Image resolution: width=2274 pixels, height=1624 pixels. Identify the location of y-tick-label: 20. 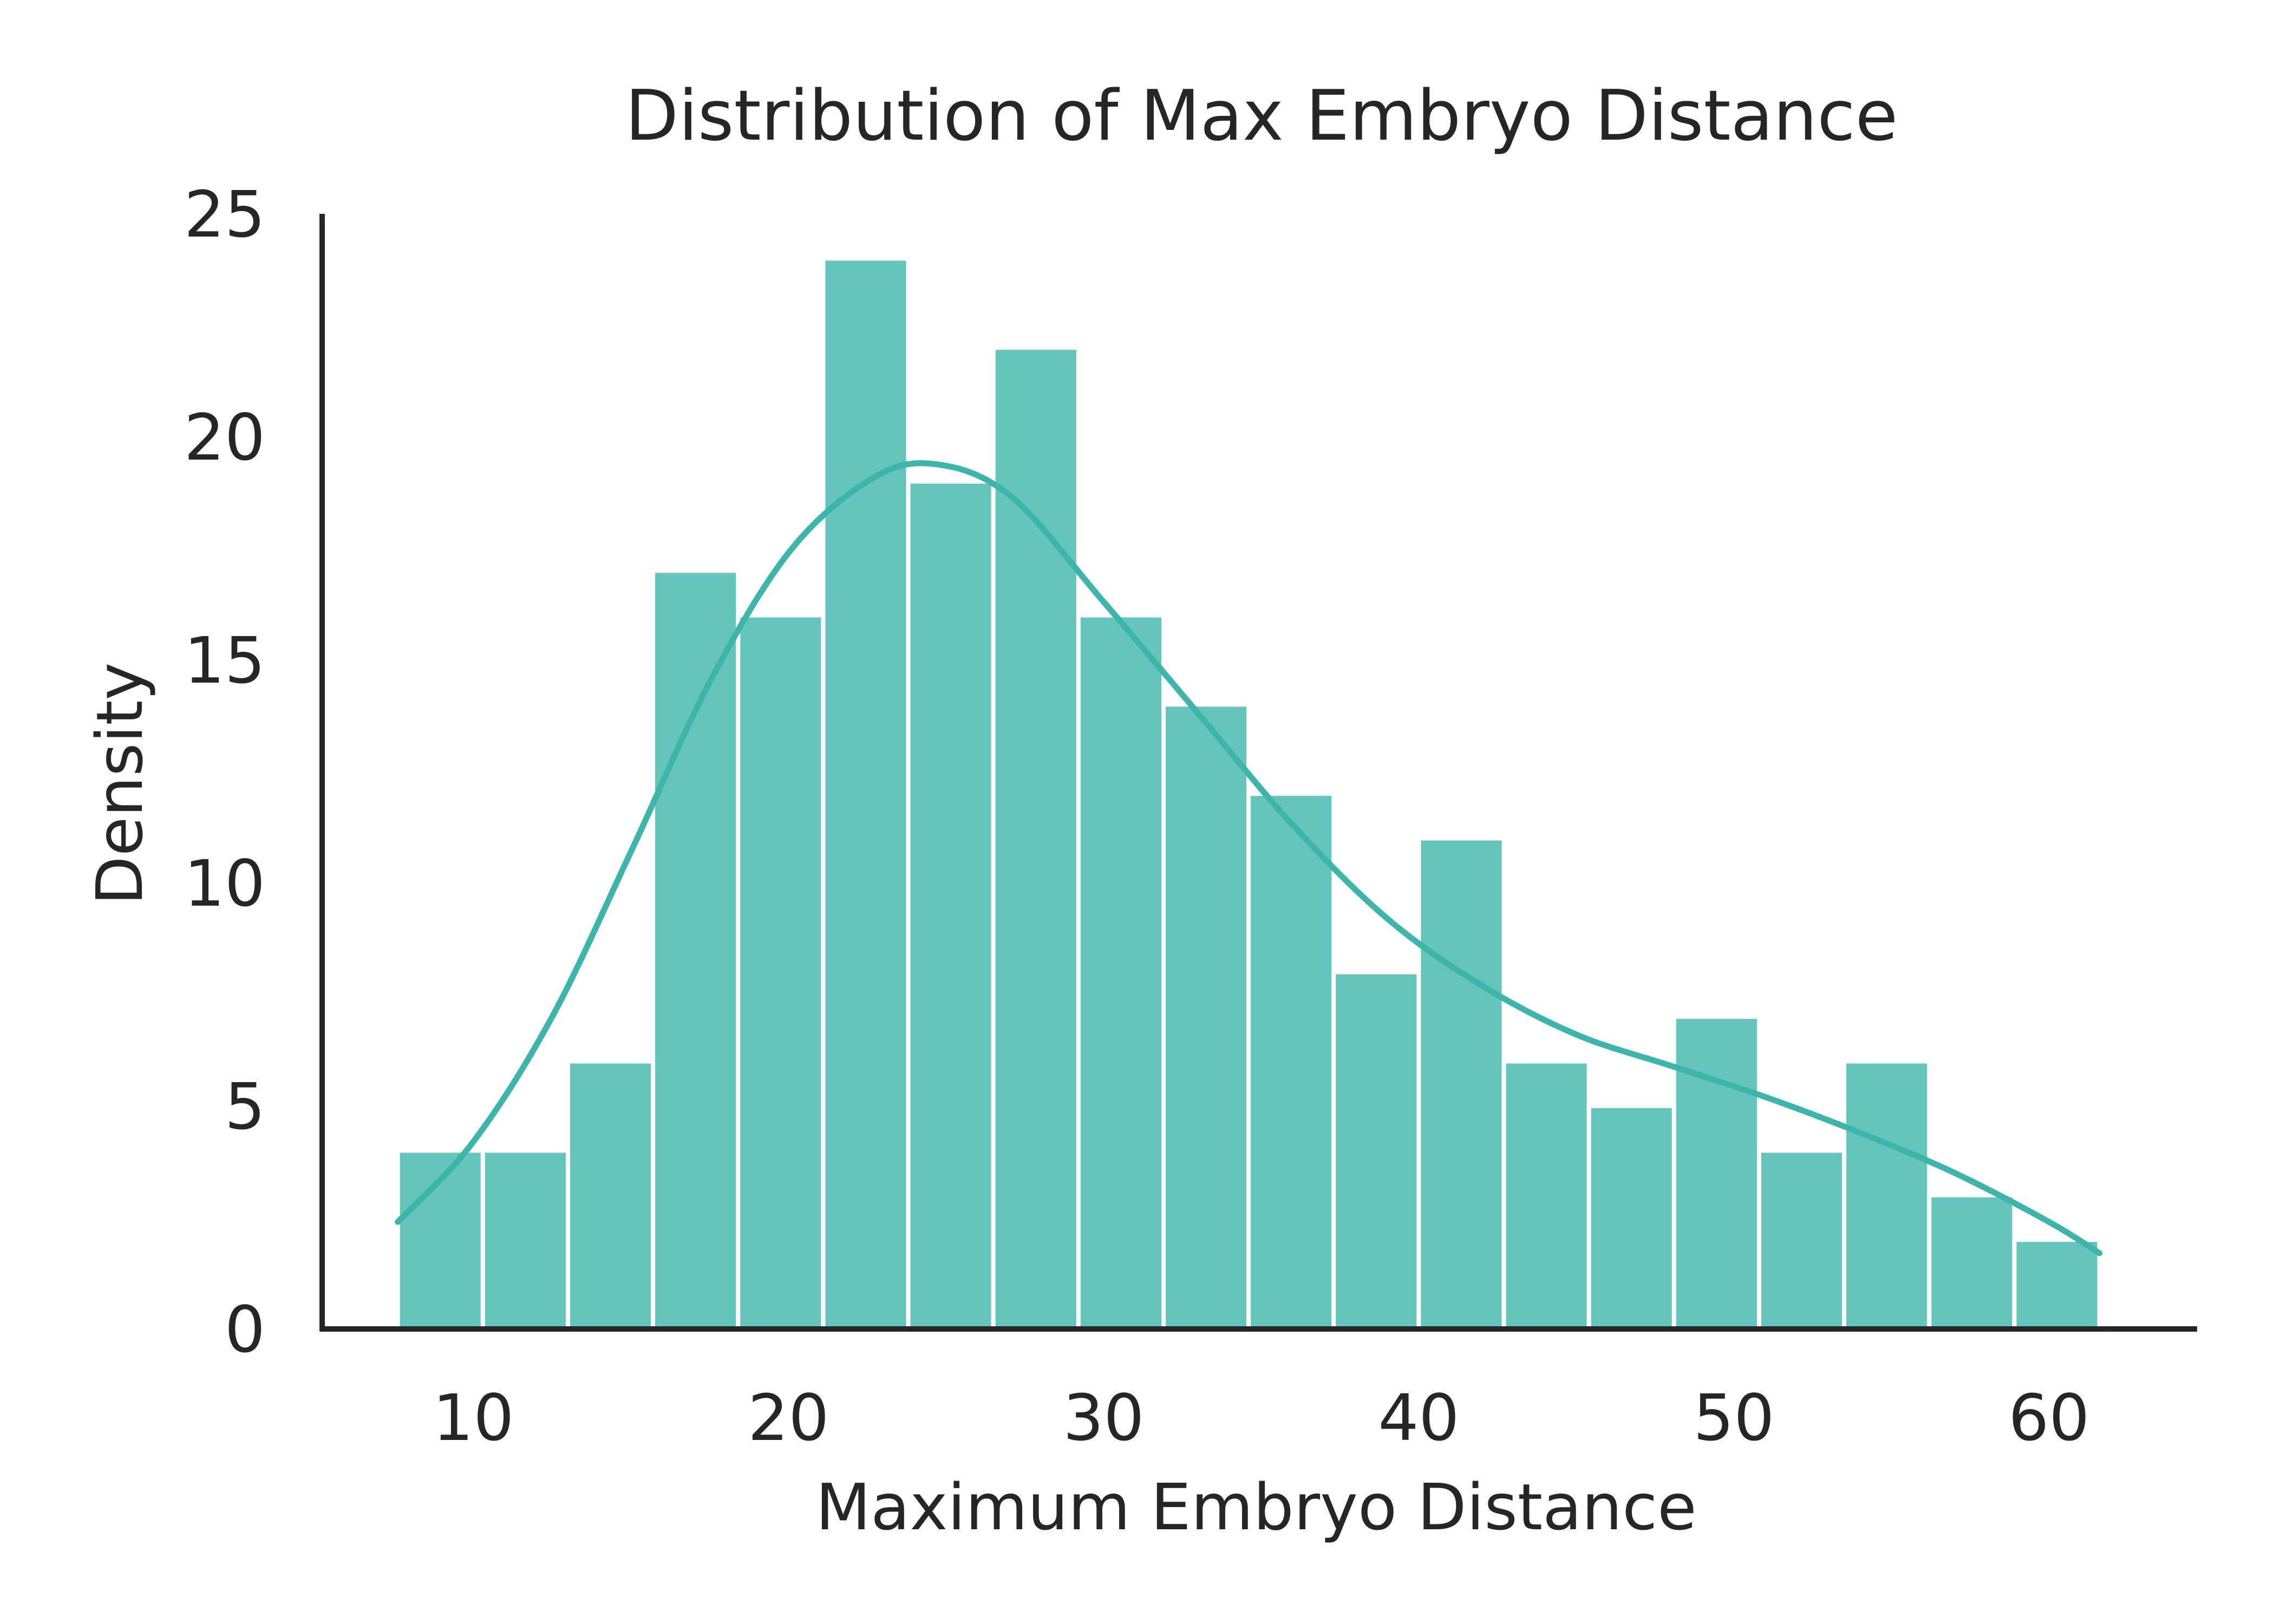
(225, 437).